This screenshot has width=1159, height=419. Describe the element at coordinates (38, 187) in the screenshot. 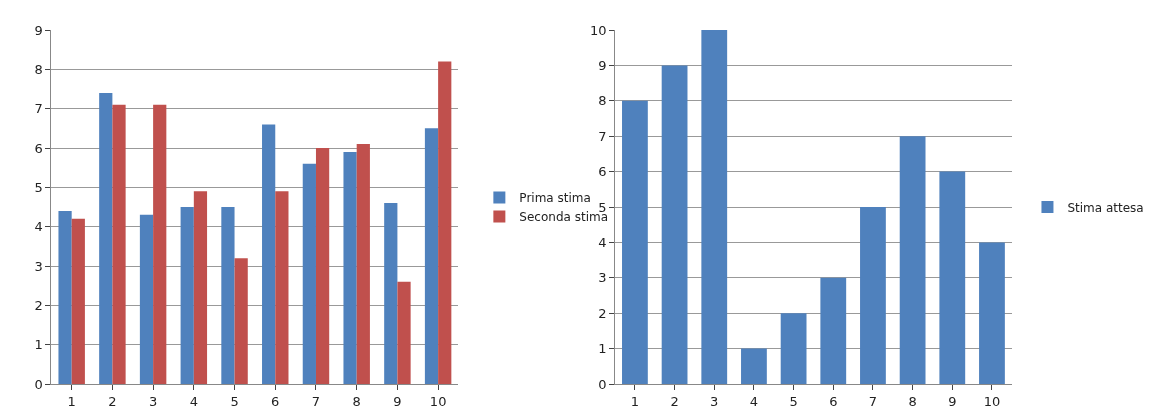

I see `y-tick-label: 5` at that location.